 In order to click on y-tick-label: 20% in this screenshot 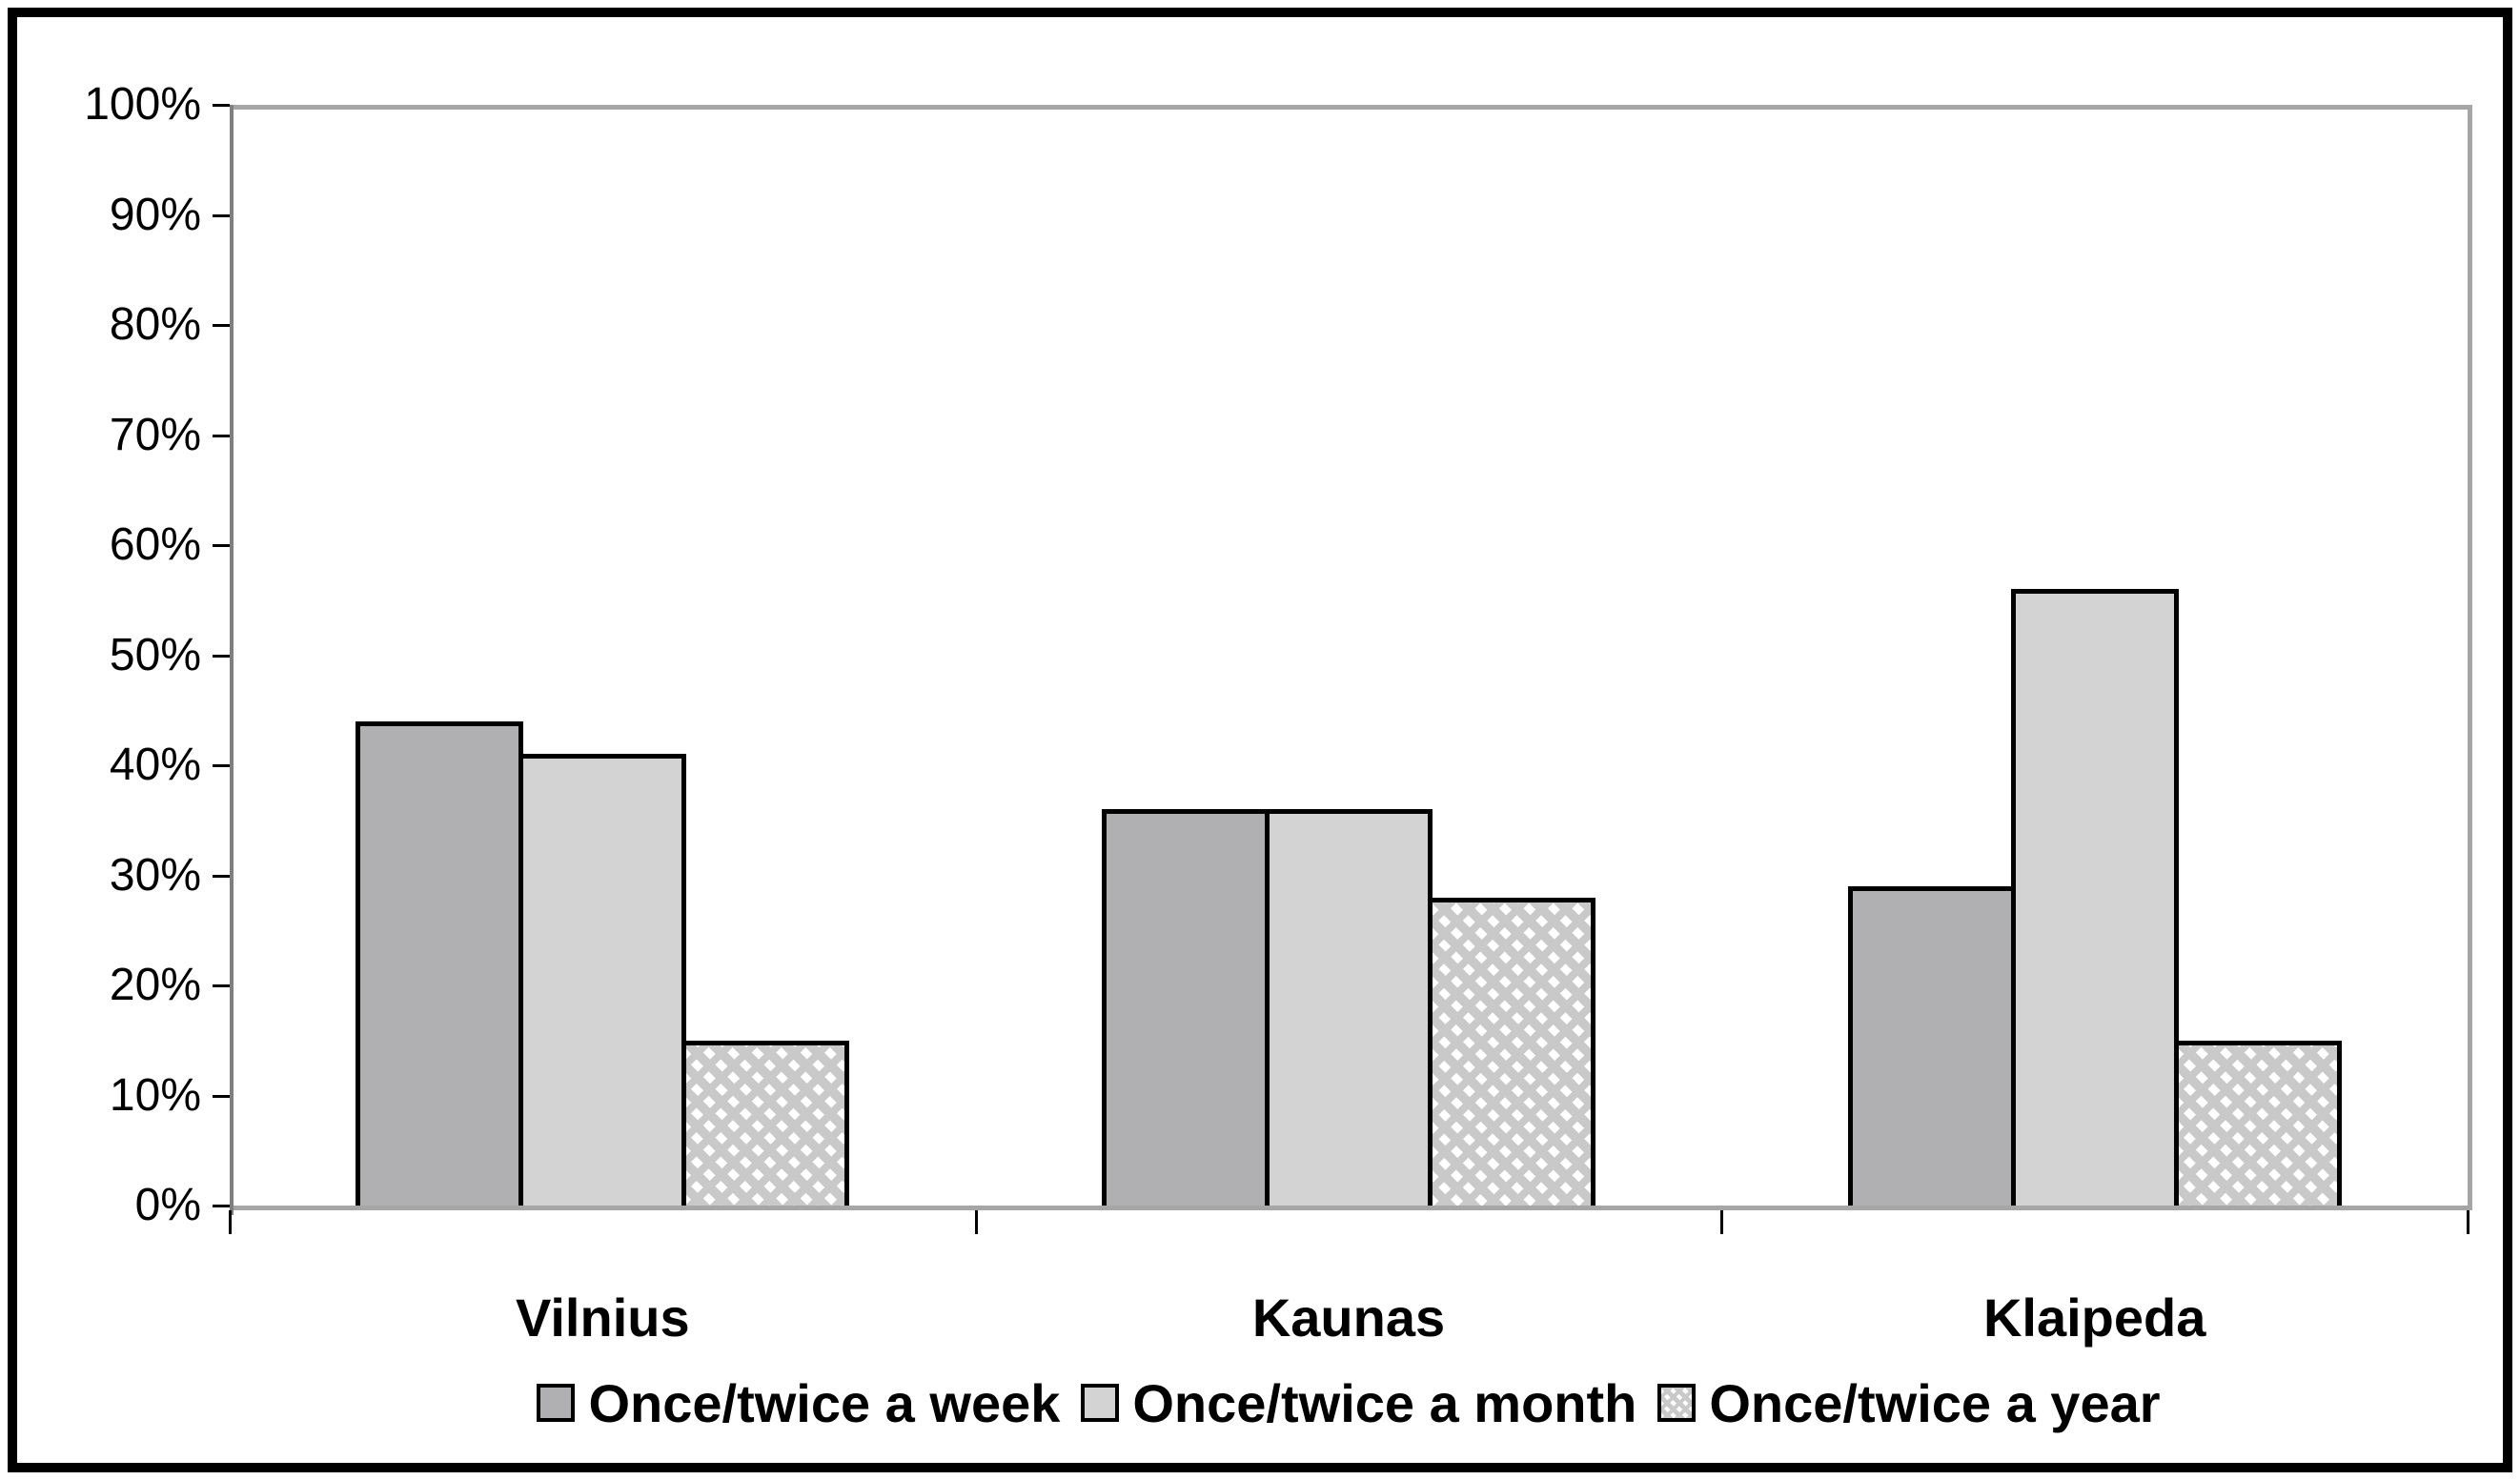, I will do `click(155, 985)`.